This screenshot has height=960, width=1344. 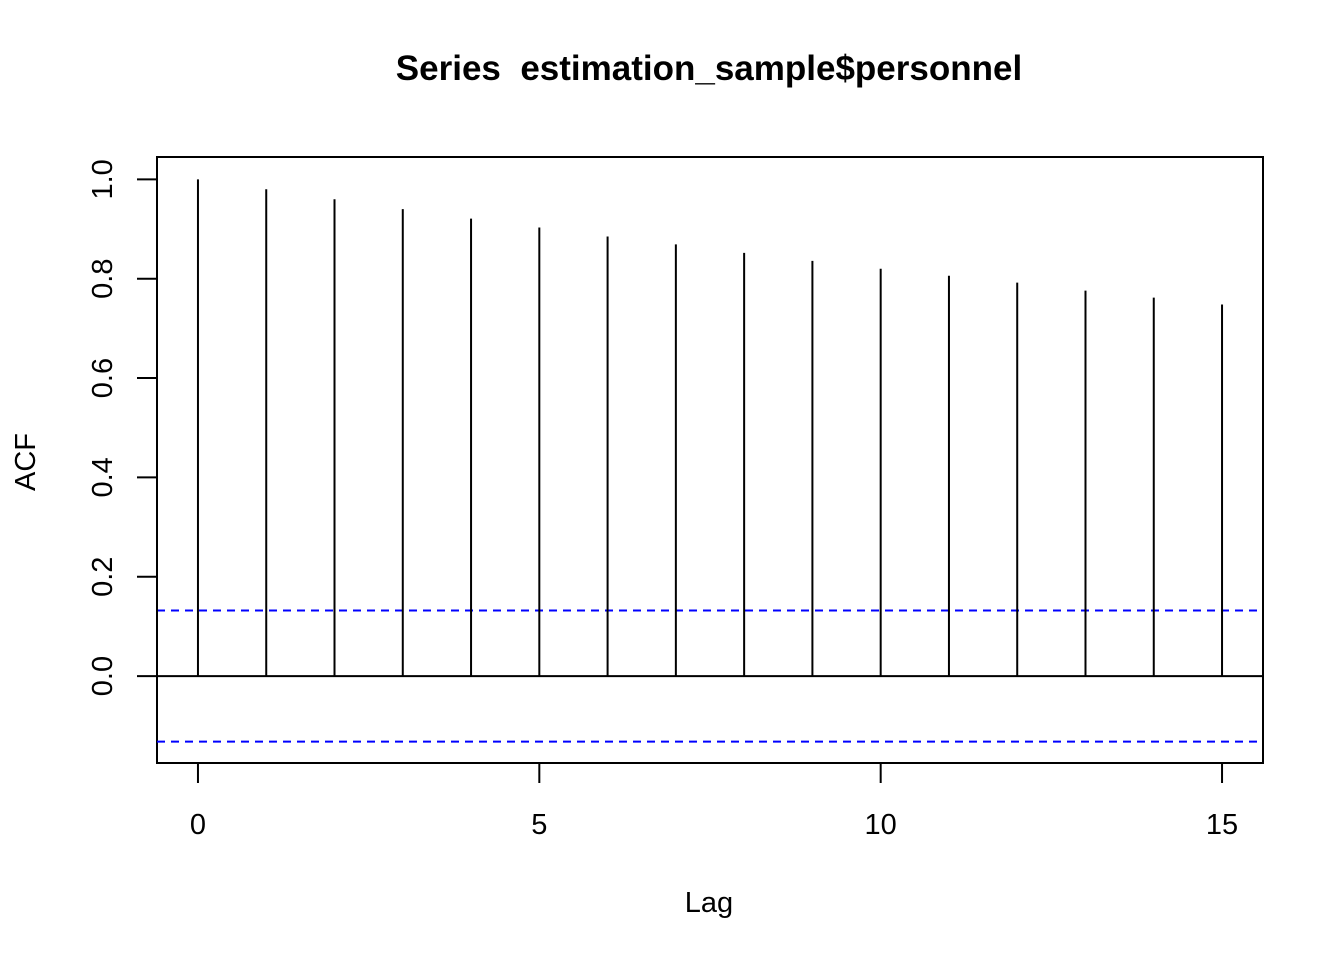 I want to click on y-tick-label: 0.8, so click(x=103, y=279).